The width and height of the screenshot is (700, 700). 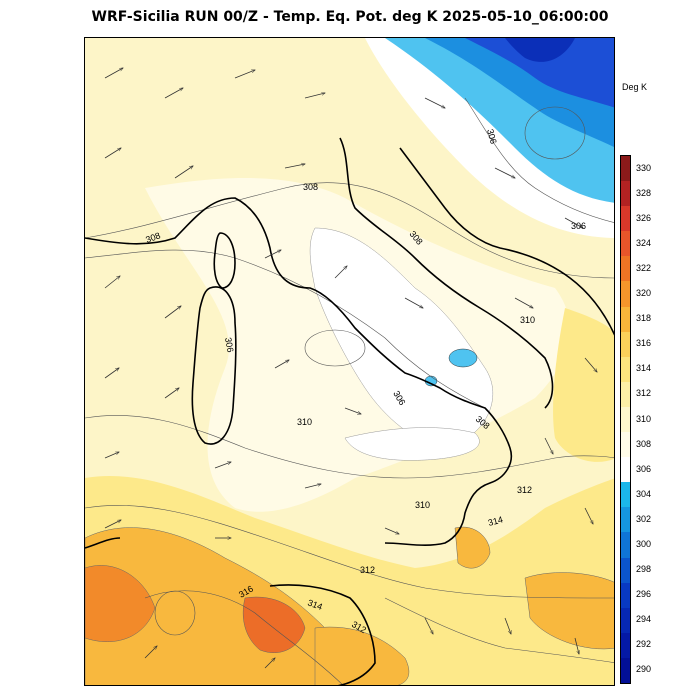 I want to click on colorbar-units: Deg K, so click(x=635, y=87).